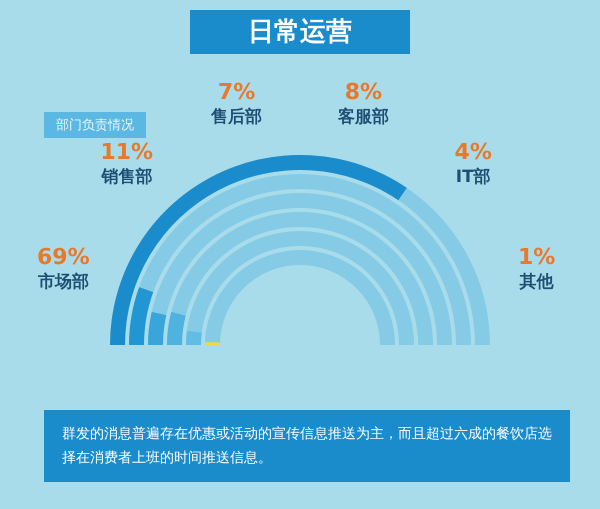 This screenshot has height=509, width=600. What do you see at coordinates (536, 257) in the screenshot?
I see `data-label: 1%` at bounding box center [536, 257].